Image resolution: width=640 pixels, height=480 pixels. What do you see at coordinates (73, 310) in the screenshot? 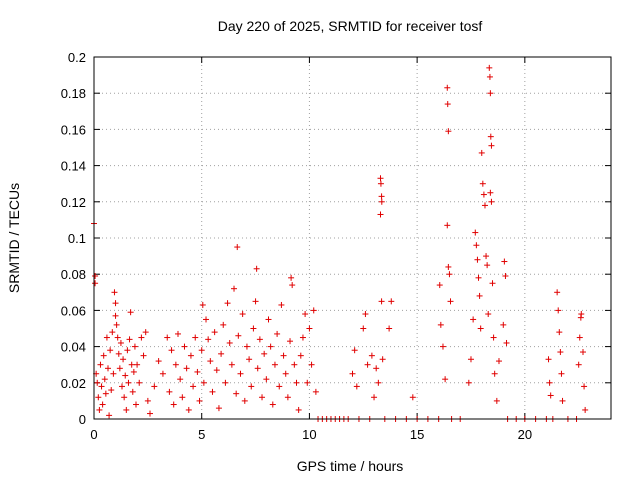
I see `y-tick-label: 0.06` at bounding box center [73, 310].